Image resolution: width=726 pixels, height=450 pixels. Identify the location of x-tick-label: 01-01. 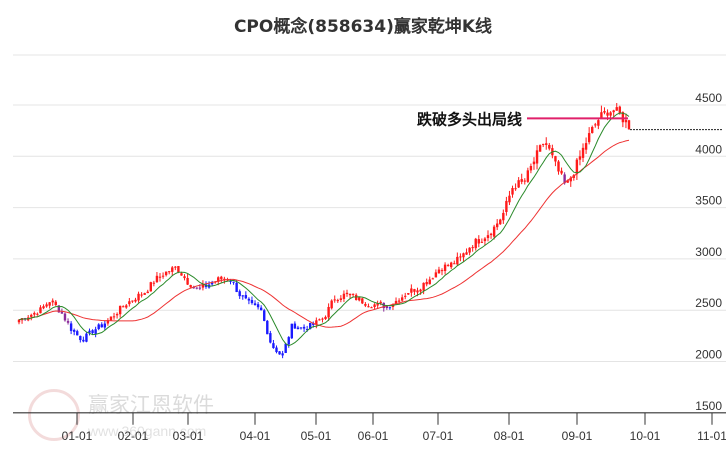
(77, 436).